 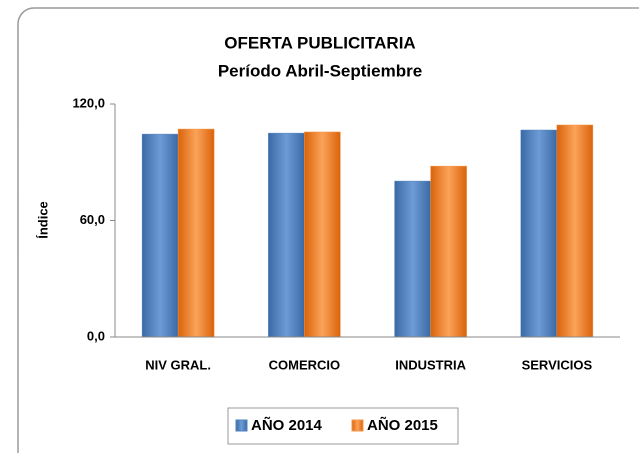 What do you see at coordinates (319, 42) in the screenshot?
I see `chart-title: OFERTA PUBLICITARIA` at bounding box center [319, 42].